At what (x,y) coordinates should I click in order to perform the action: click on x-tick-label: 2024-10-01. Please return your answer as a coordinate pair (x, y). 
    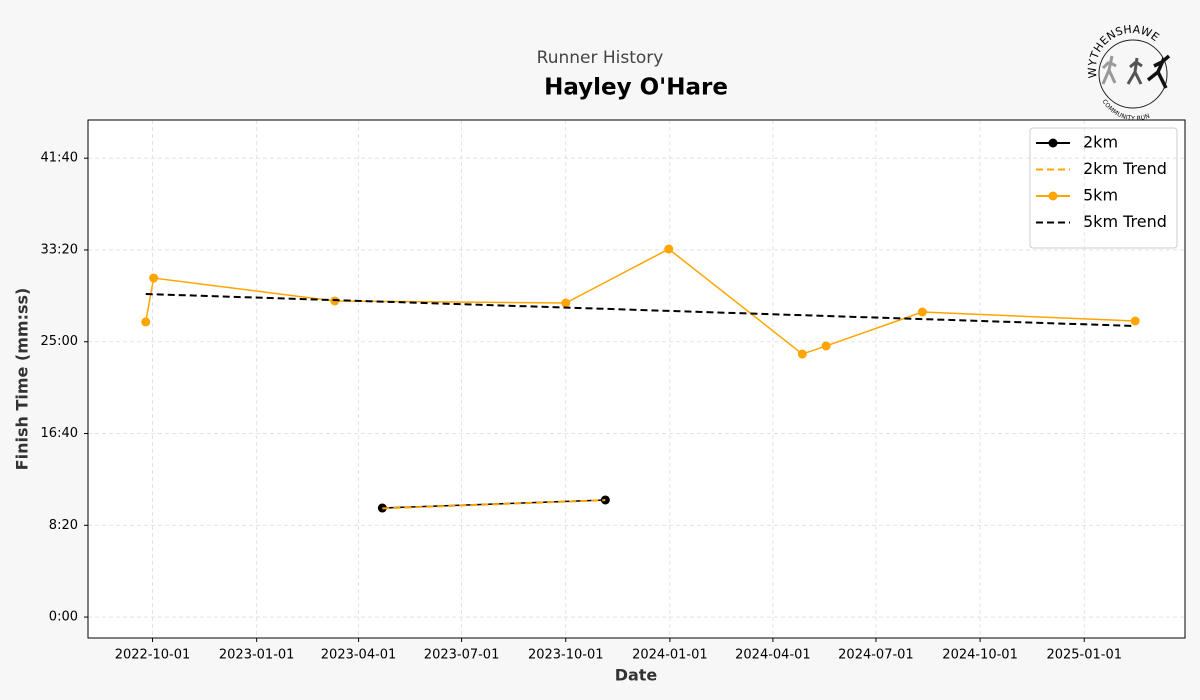
    Looking at the image, I should click on (980, 655).